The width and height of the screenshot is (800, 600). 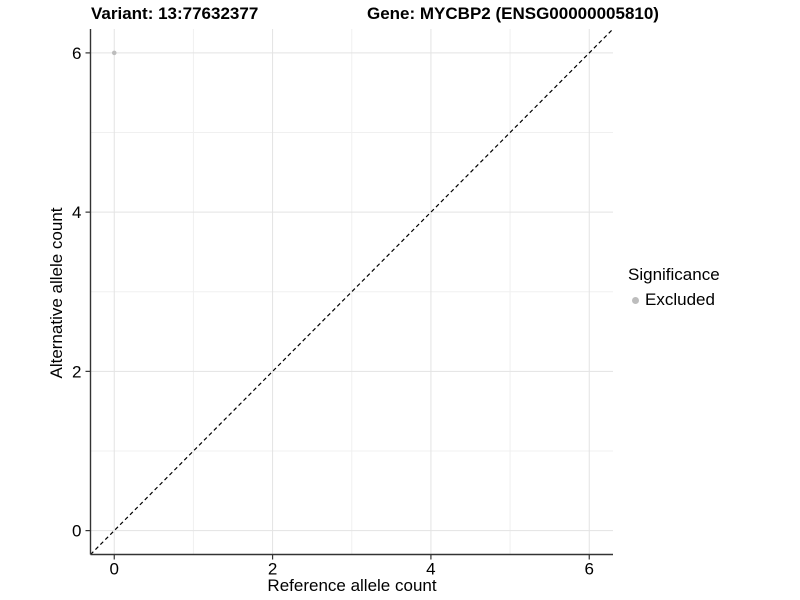 I want to click on x-tick-label: 0, so click(x=114, y=569).